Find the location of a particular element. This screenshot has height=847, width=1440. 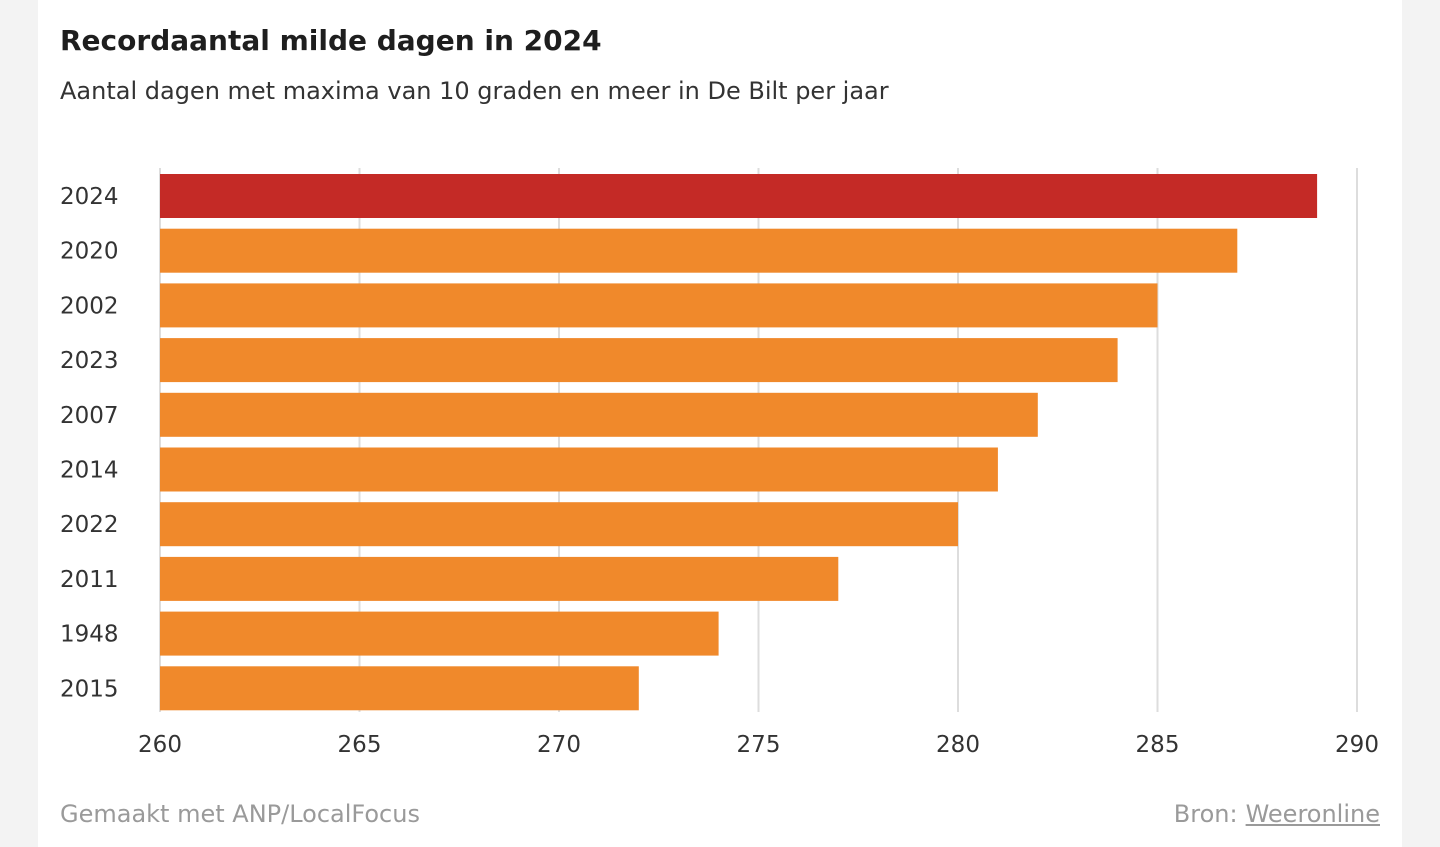

x-tick-label: 260 is located at coordinates (160, 745).